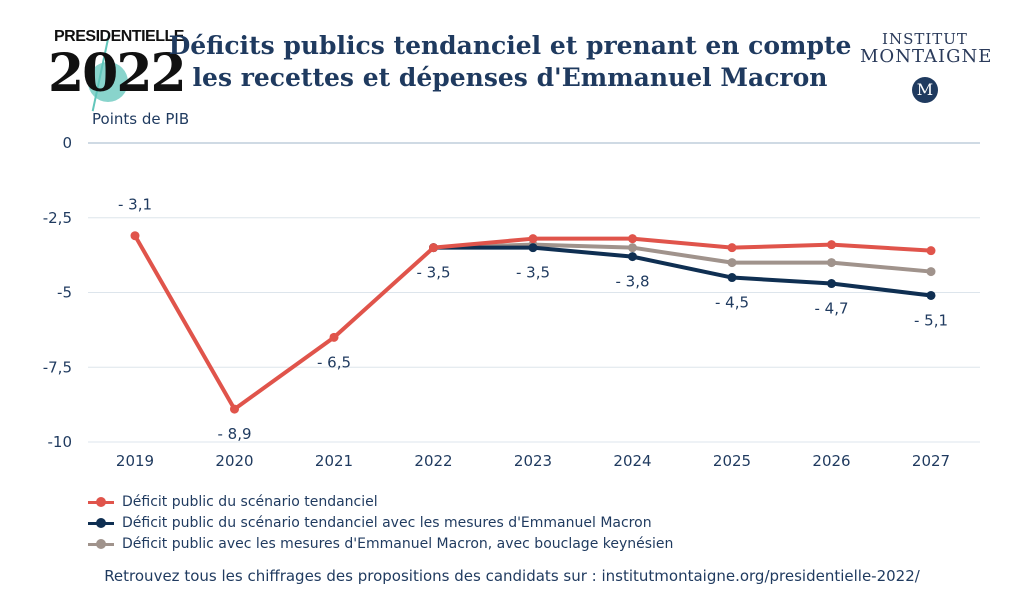  I want to click on logo-left-top-text: PRESIDENTIELLE, so click(119, 36).